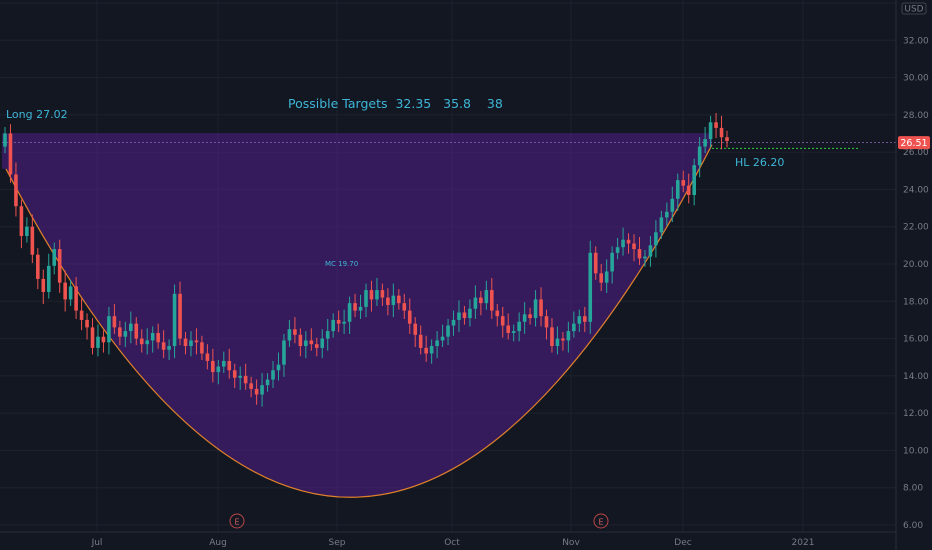 This screenshot has height=550, width=932. Describe the element at coordinates (97, 543) in the screenshot. I see `time-tick-label: Jul` at that location.